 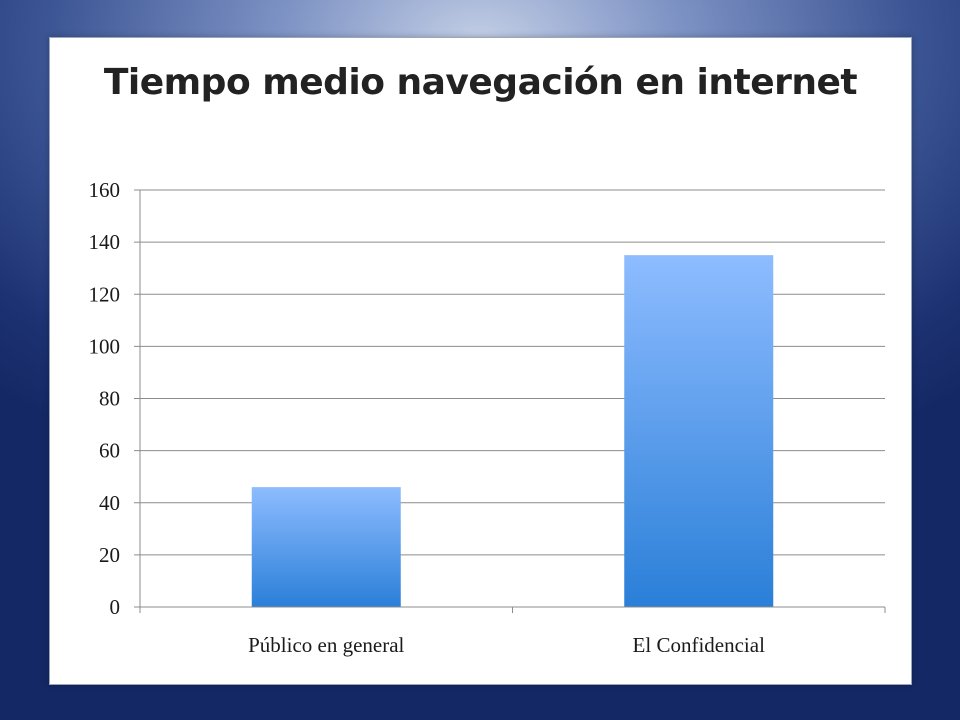 I want to click on y-tick-label: 40, so click(x=109, y=503).